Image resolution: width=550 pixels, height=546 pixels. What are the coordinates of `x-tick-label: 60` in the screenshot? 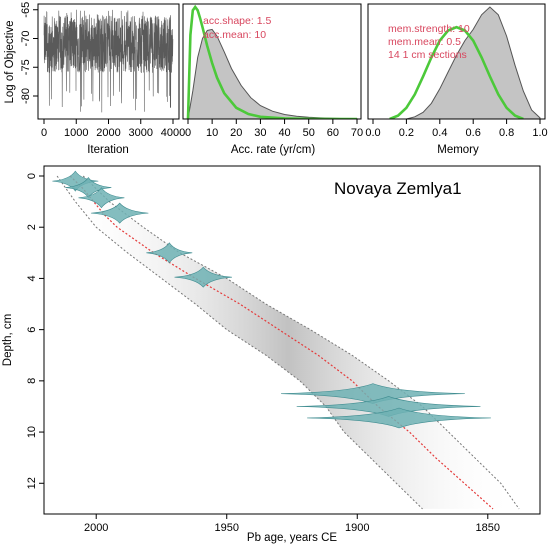 It's located at (333, 133).